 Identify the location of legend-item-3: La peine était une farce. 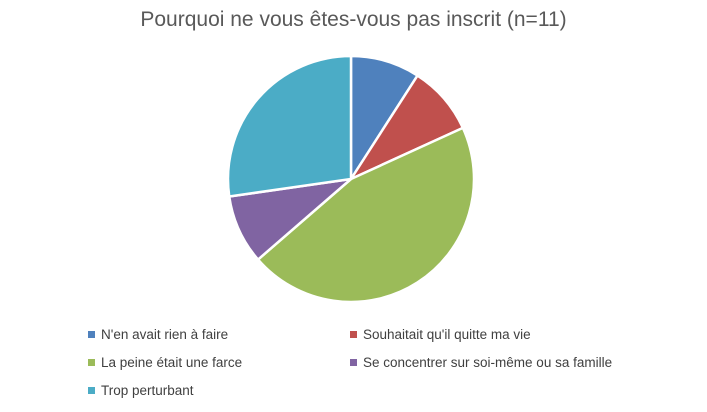
(219, 362).